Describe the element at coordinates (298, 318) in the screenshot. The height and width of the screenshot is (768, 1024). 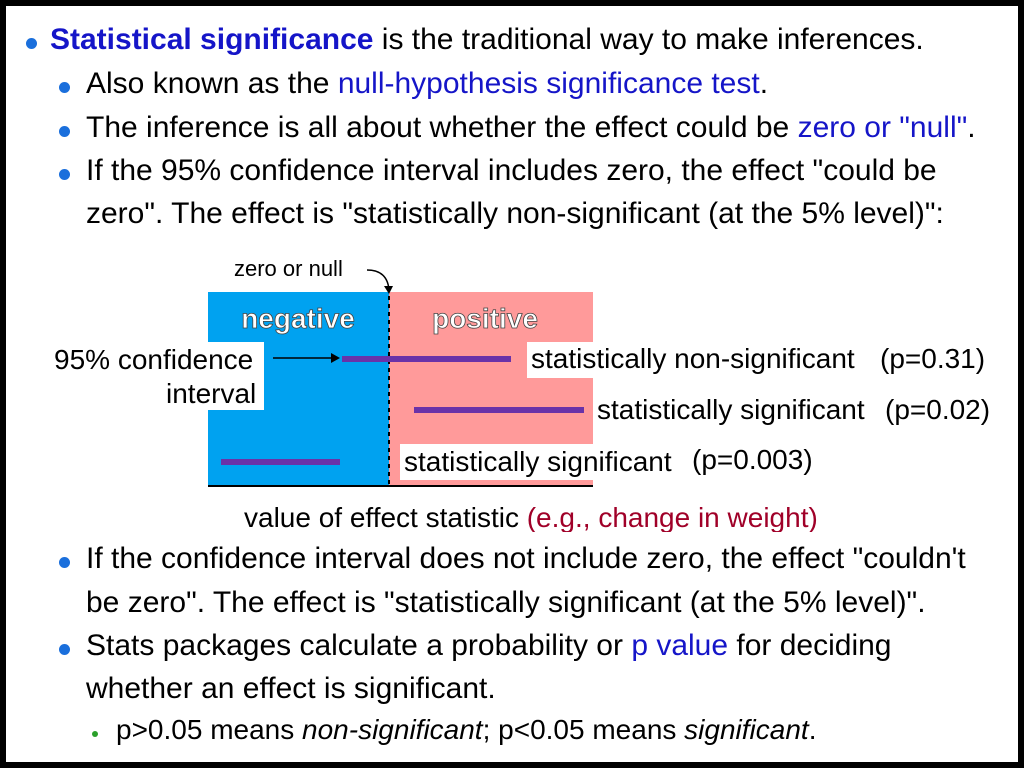
I see `negative-label: negative` at that location.